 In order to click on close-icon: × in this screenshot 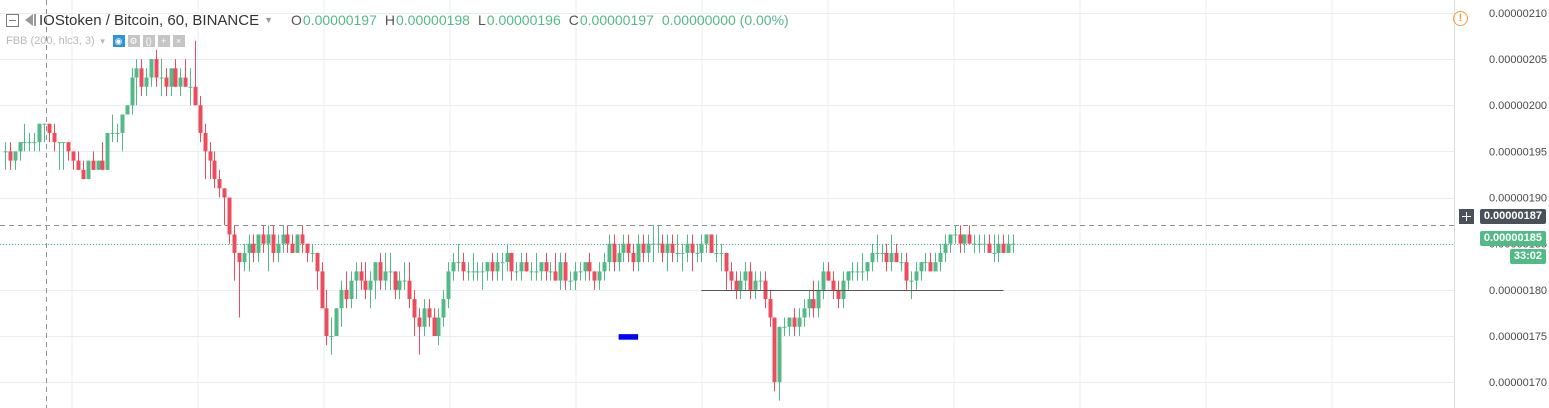, I will do `click(178, 41)`.